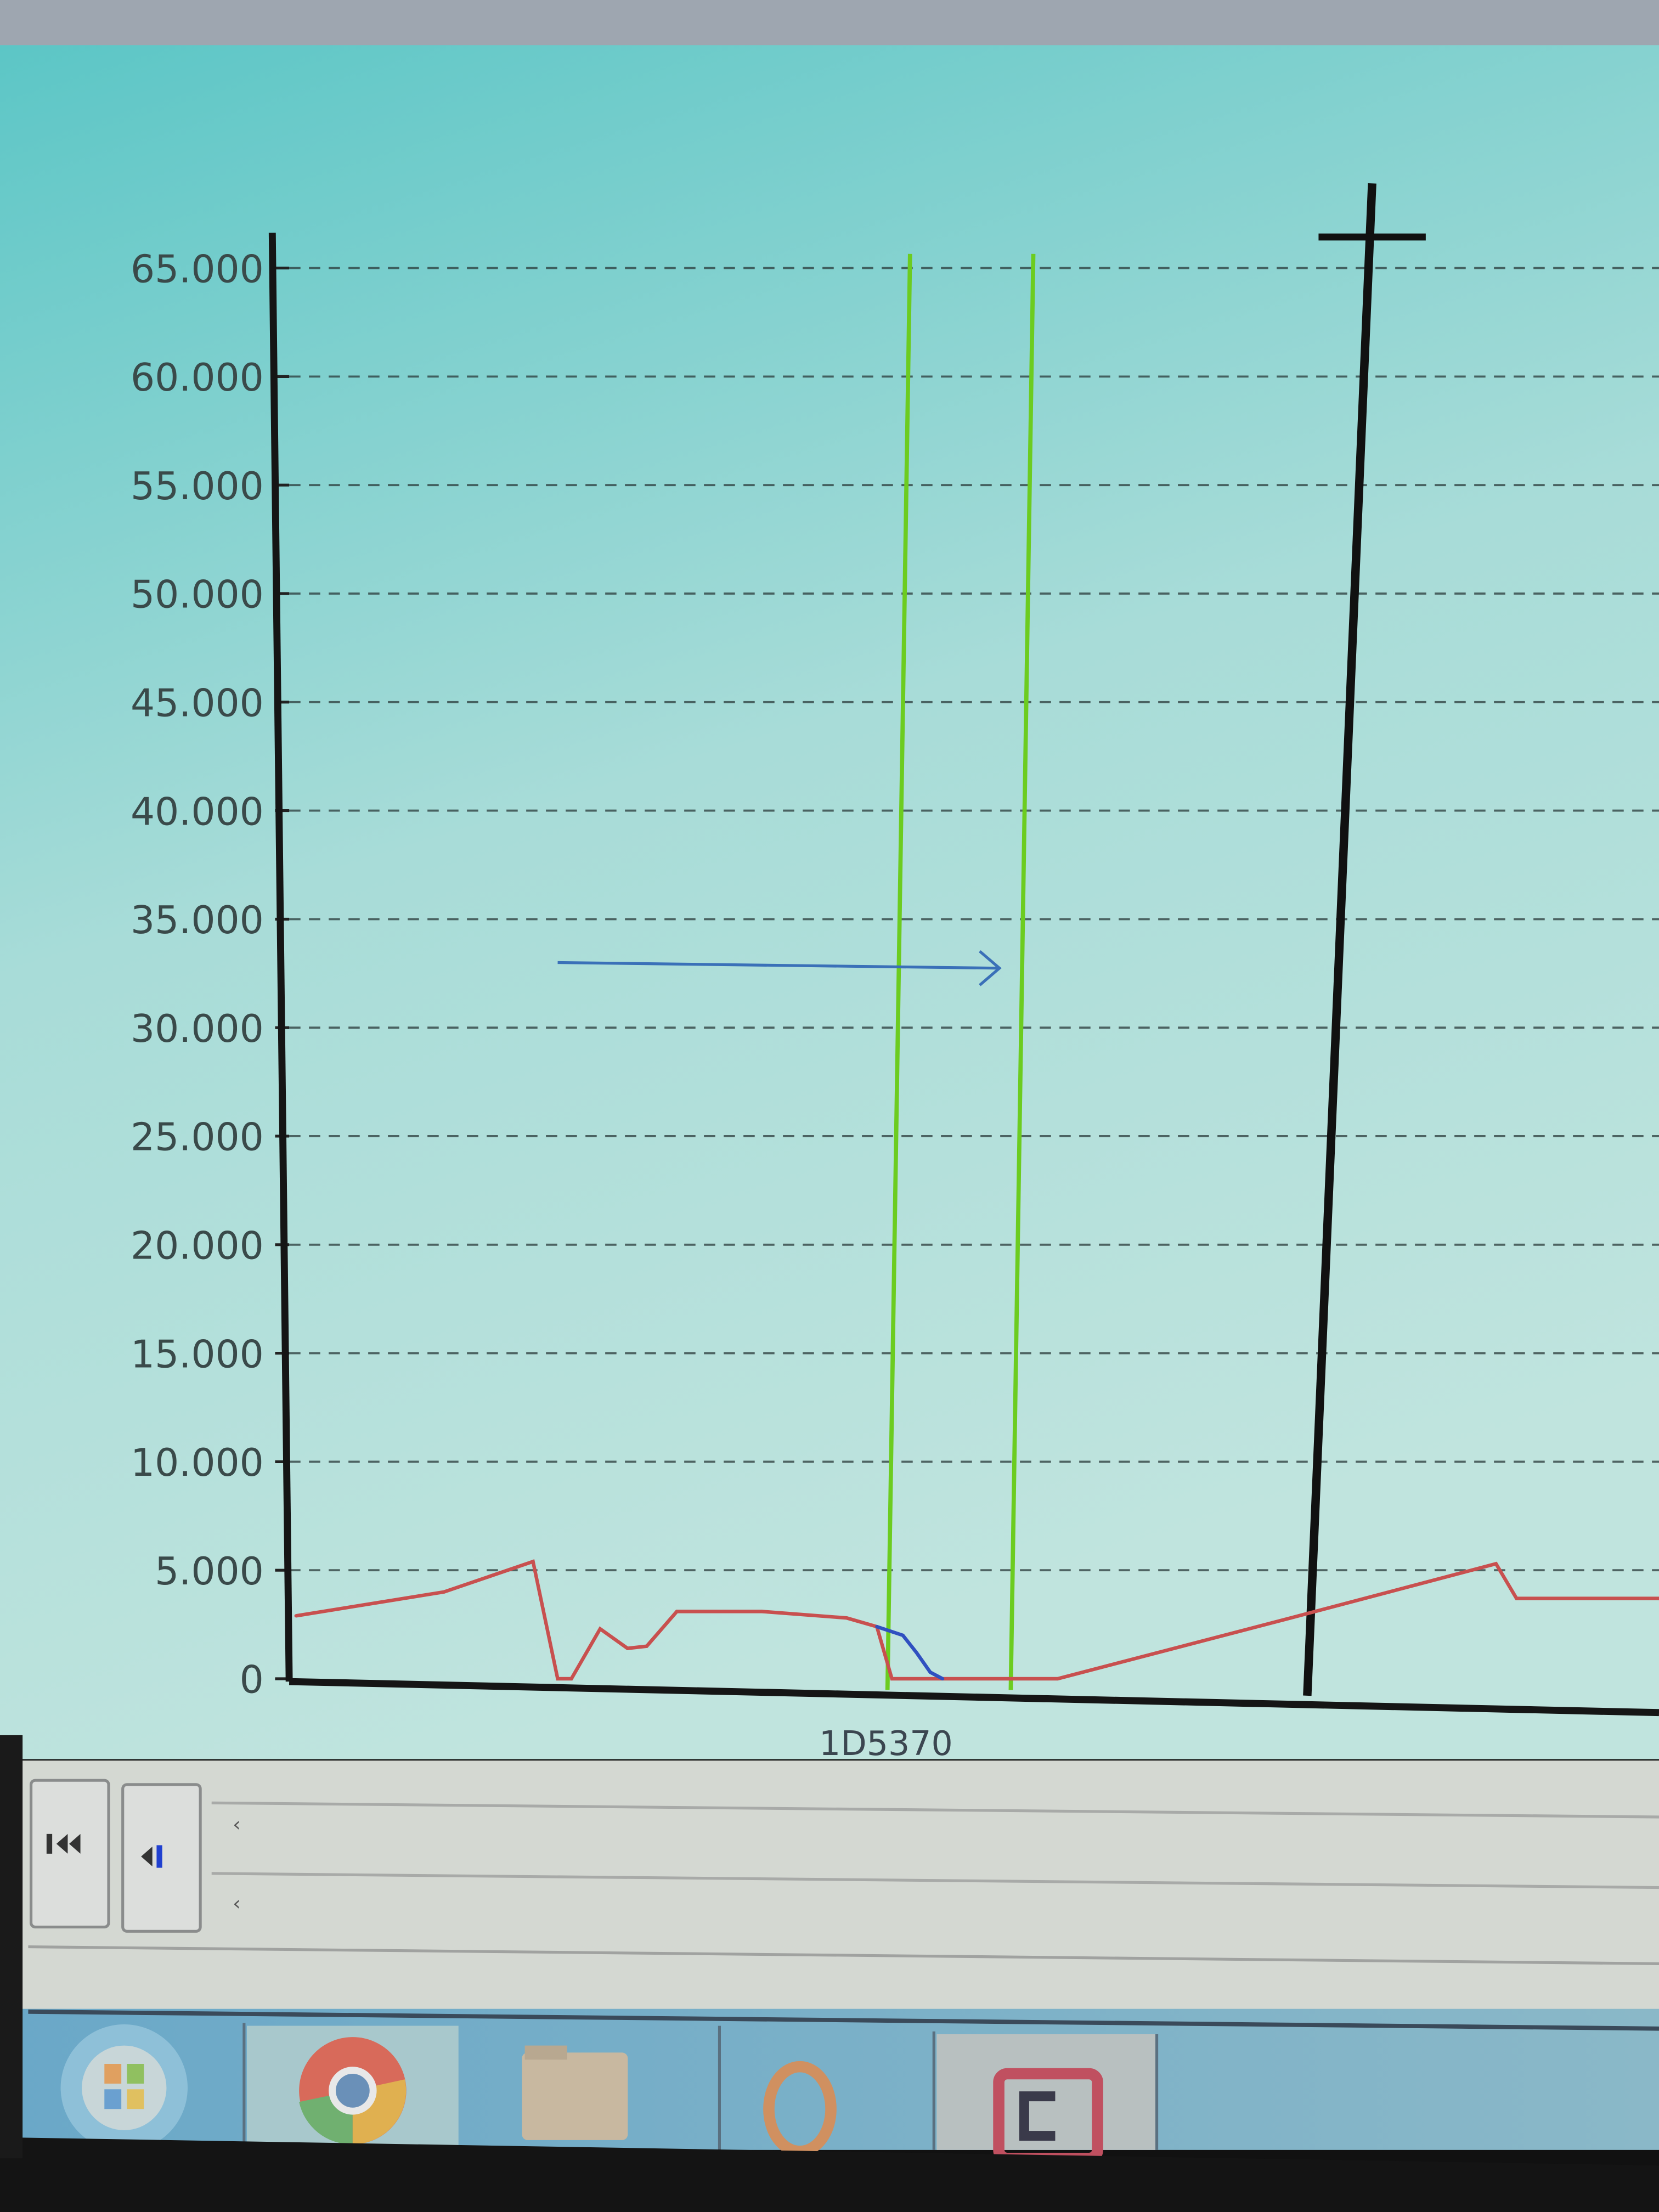  What do you see at coordinates (198, 1138) in the screenshot?
I see `y-tick-label: 25.000` at bounding box center [198, 1138].